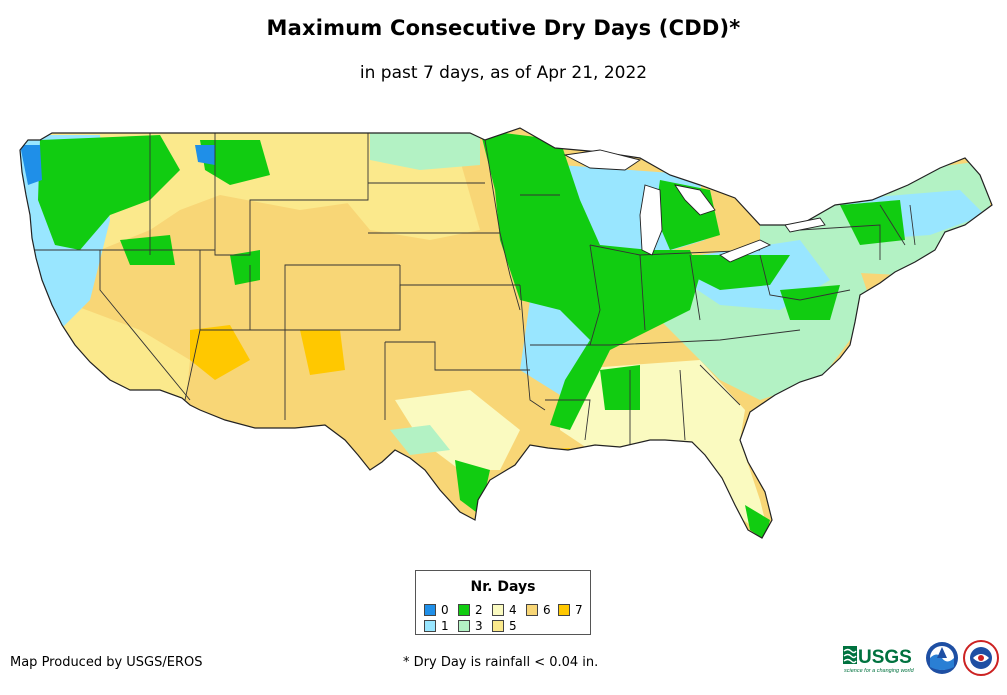 This screenshot has width=1007, height=695. I want to click on usgs-tagline: science for a changing world, so click(879, 671).